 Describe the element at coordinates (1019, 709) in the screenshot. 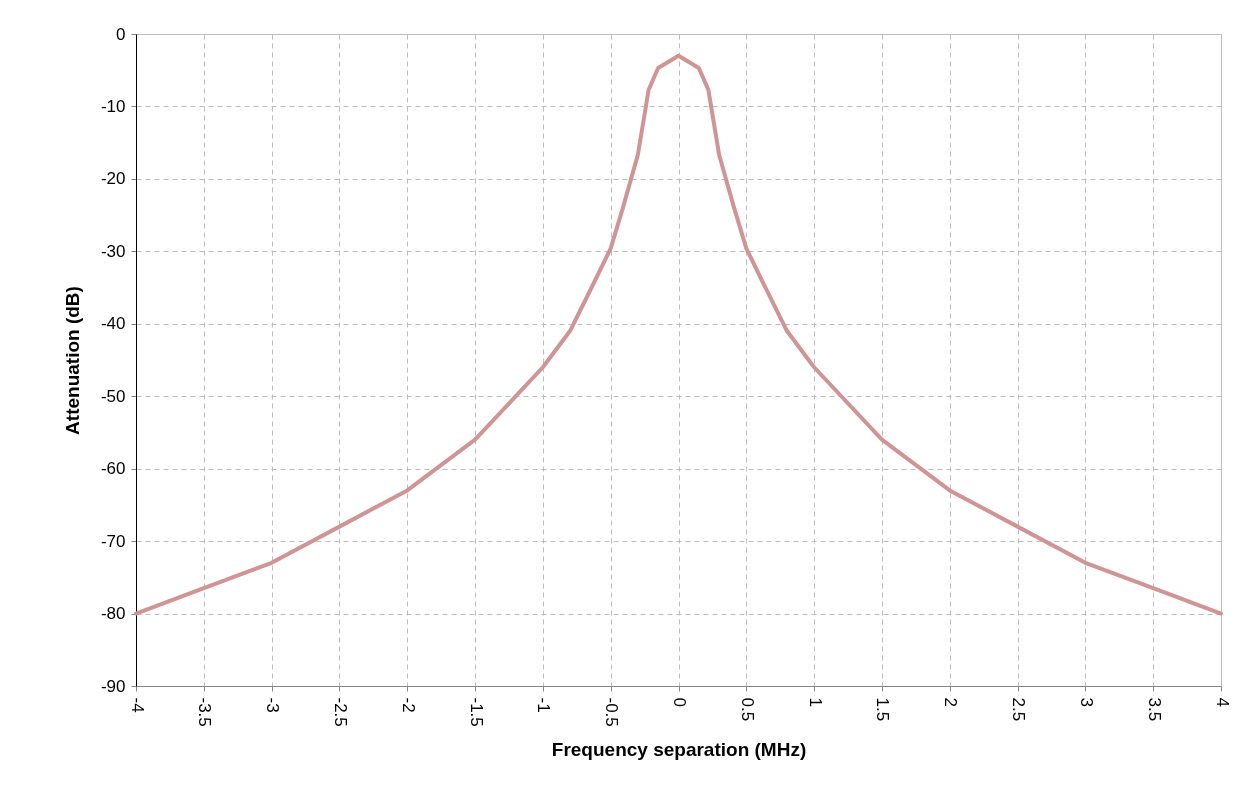

I see `x-tick-label: 2.5` at that location.